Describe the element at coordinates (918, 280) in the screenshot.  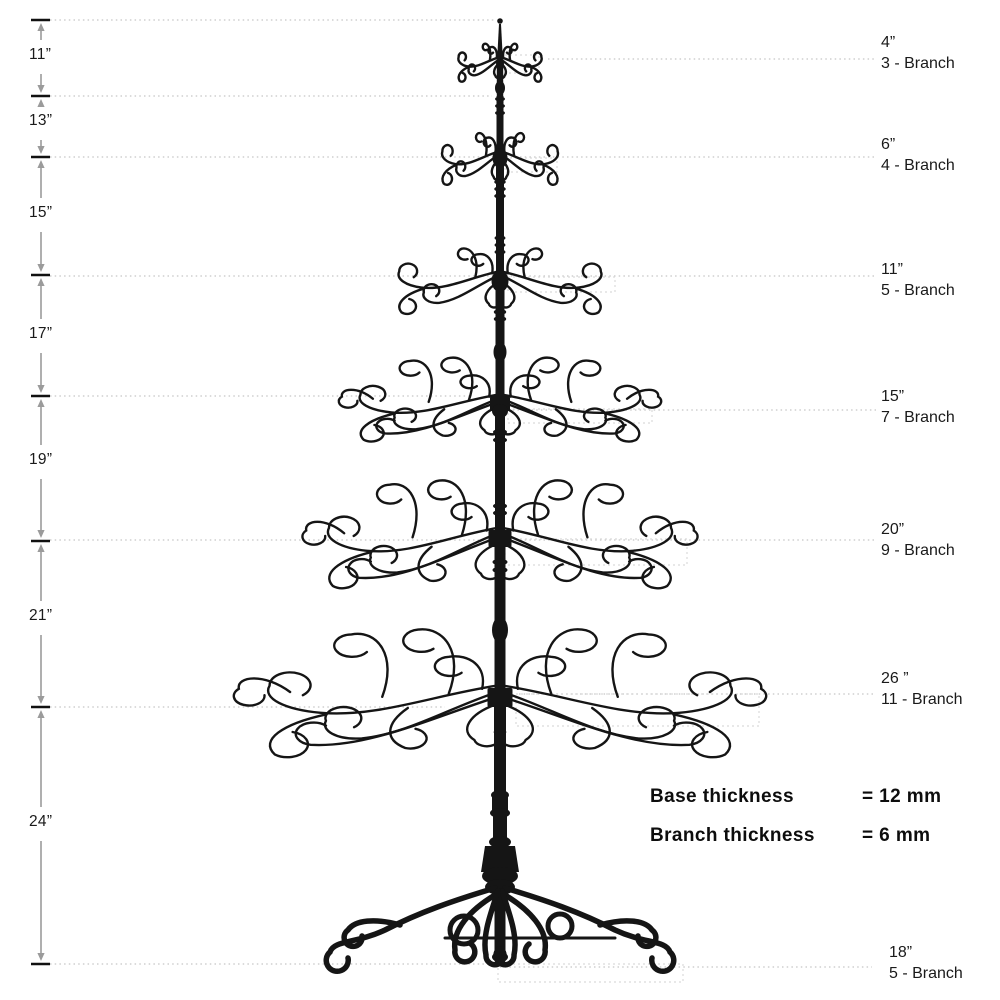
I see `tier-label-3: 11” 5 - Branch` at that location.